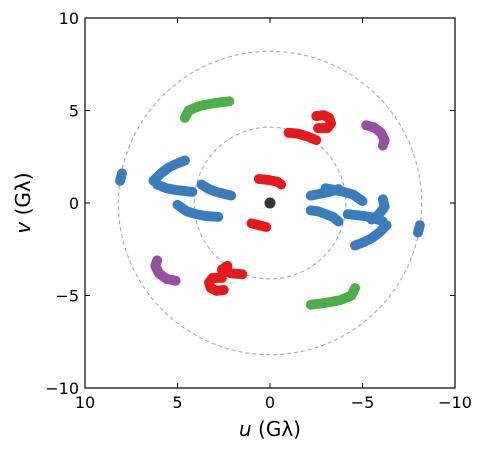 Image resolution: width=485 pixels, height=450 pixels. I want to click on x-axis-label: u (Gλ), so click(270, 429).